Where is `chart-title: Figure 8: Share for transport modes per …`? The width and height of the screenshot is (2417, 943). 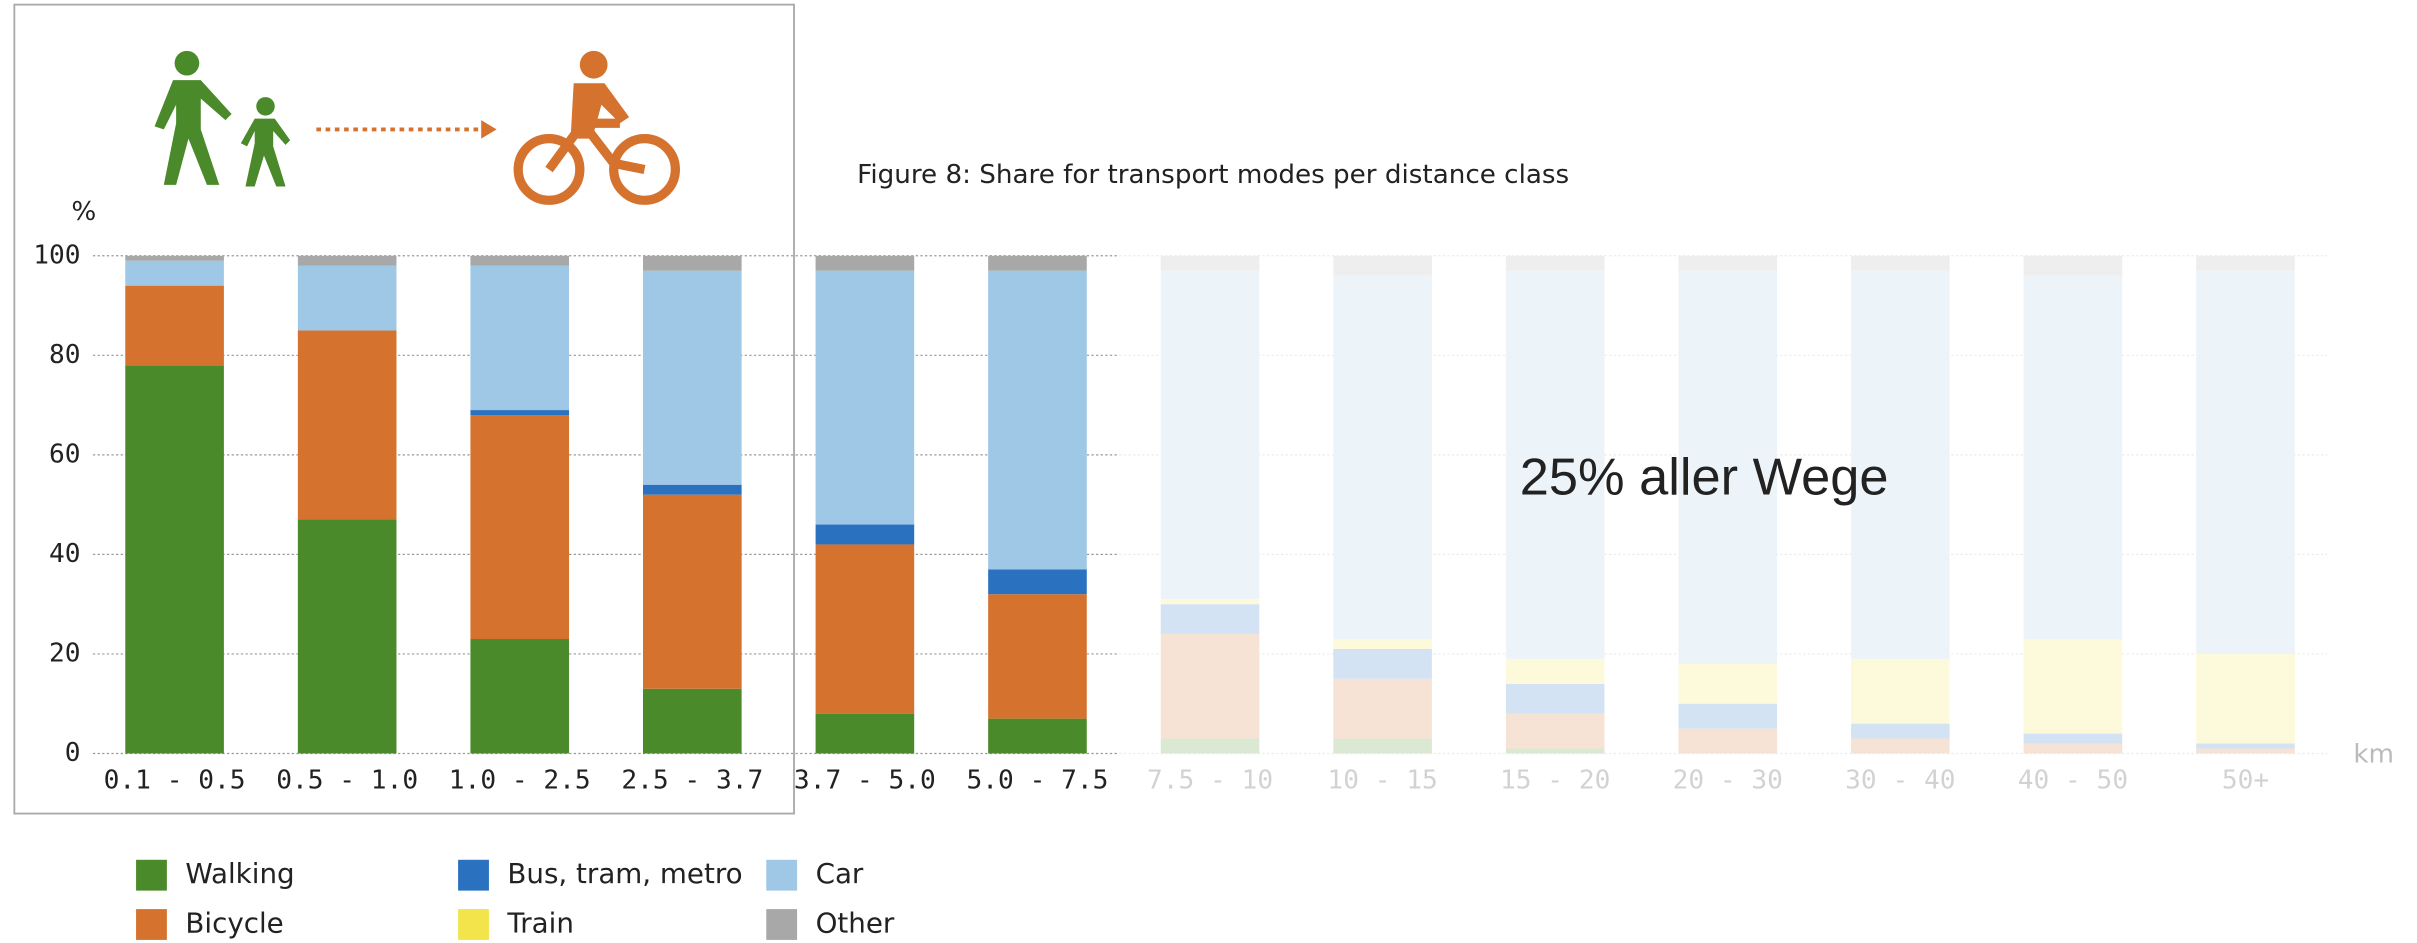 chart-title: Figure 8: Share for transport modes per … is located at coordinates (1213, 175).